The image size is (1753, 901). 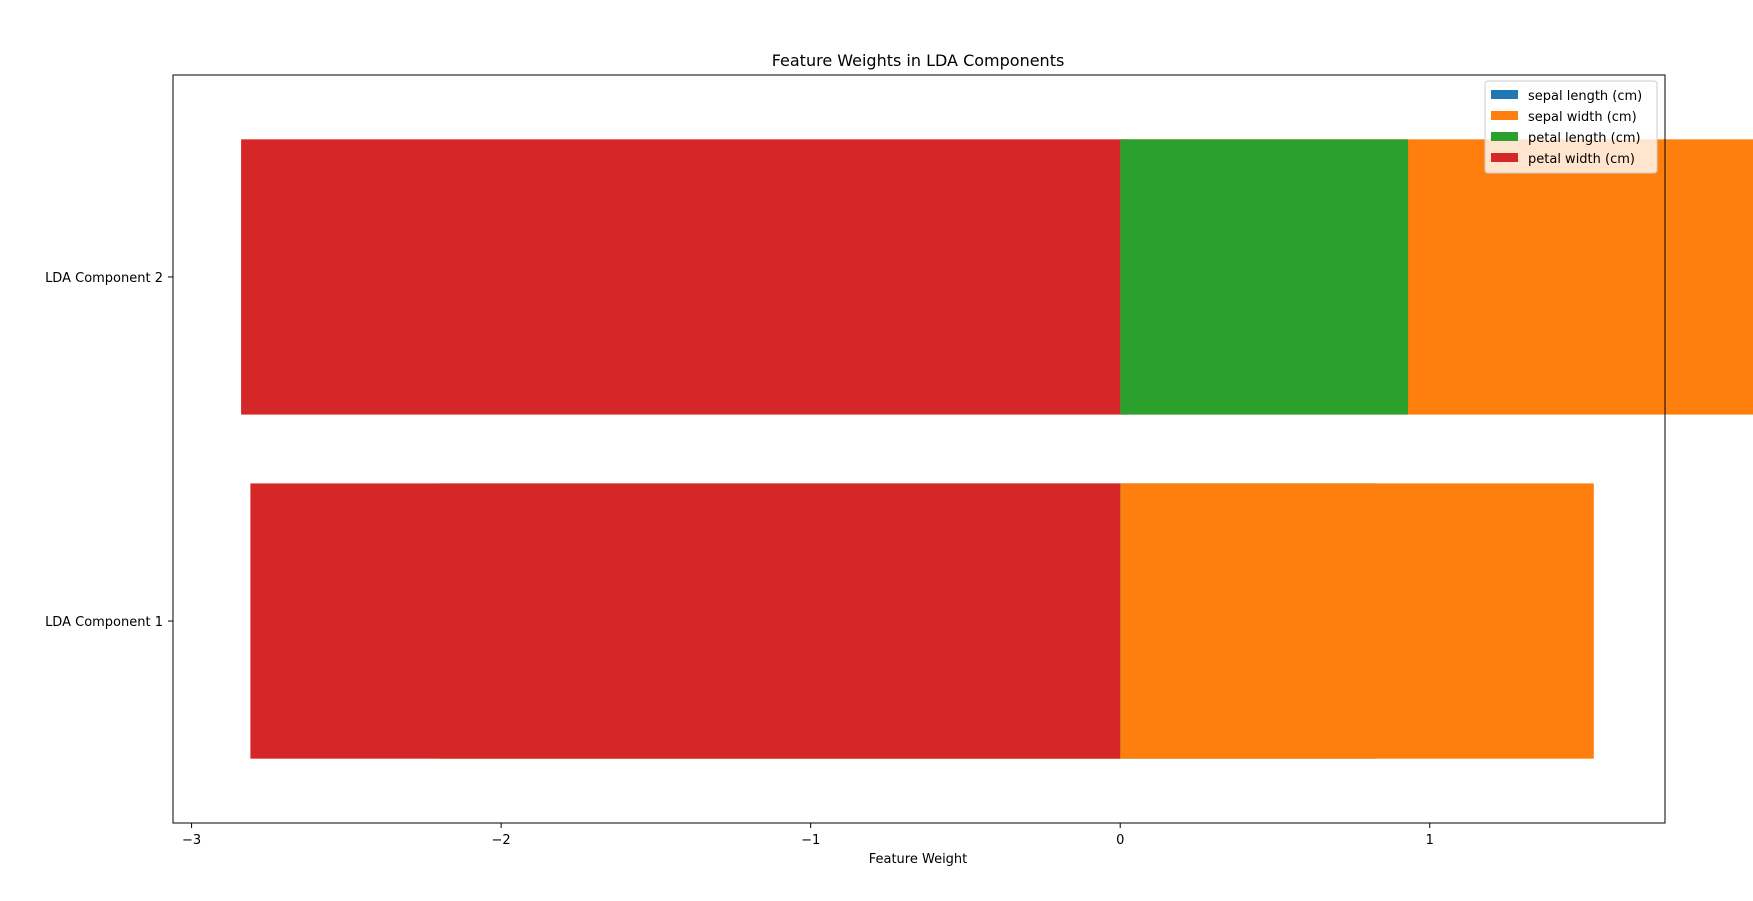 I want to click on x-axis: −3 −2 −1 0 1, so click(x=808, y=835).